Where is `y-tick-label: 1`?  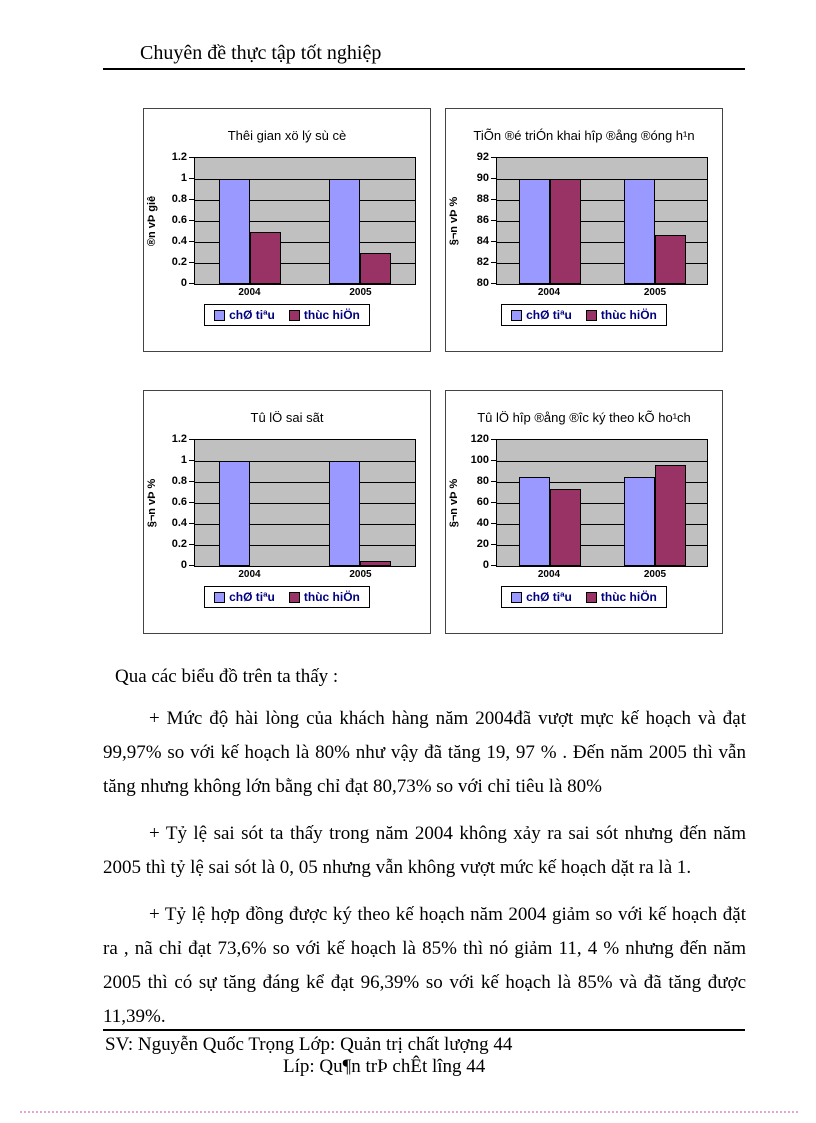
y-tick-label: 1 is located at coordinates (183, 460).